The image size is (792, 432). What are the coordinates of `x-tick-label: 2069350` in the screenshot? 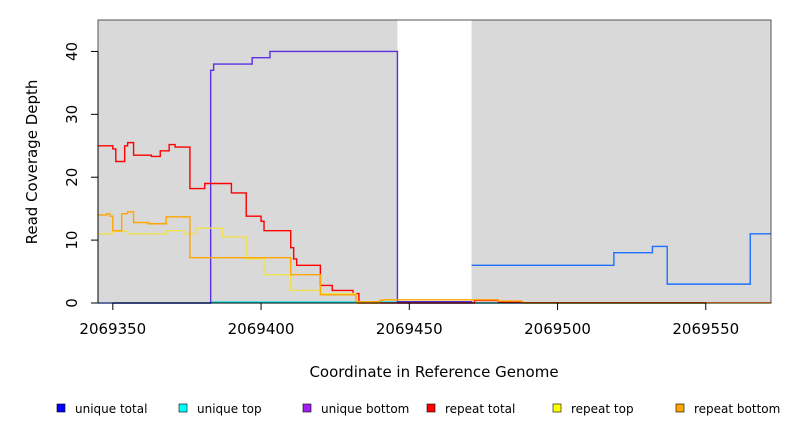 It's located at (112, 329).